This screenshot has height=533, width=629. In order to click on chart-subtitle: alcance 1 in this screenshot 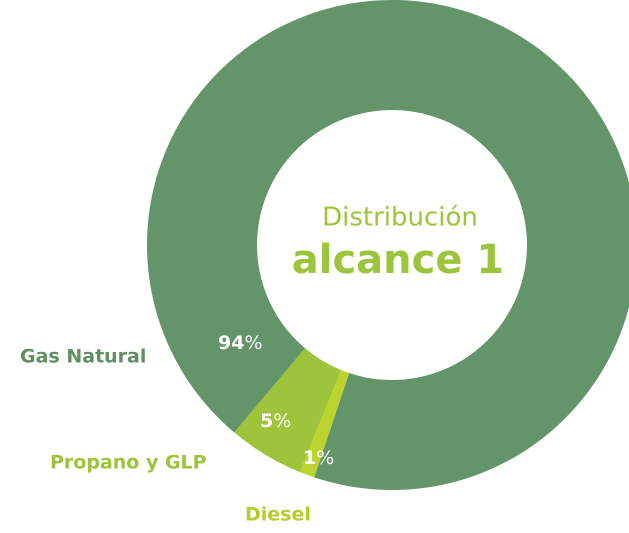, I will do `click(398, 260)`.